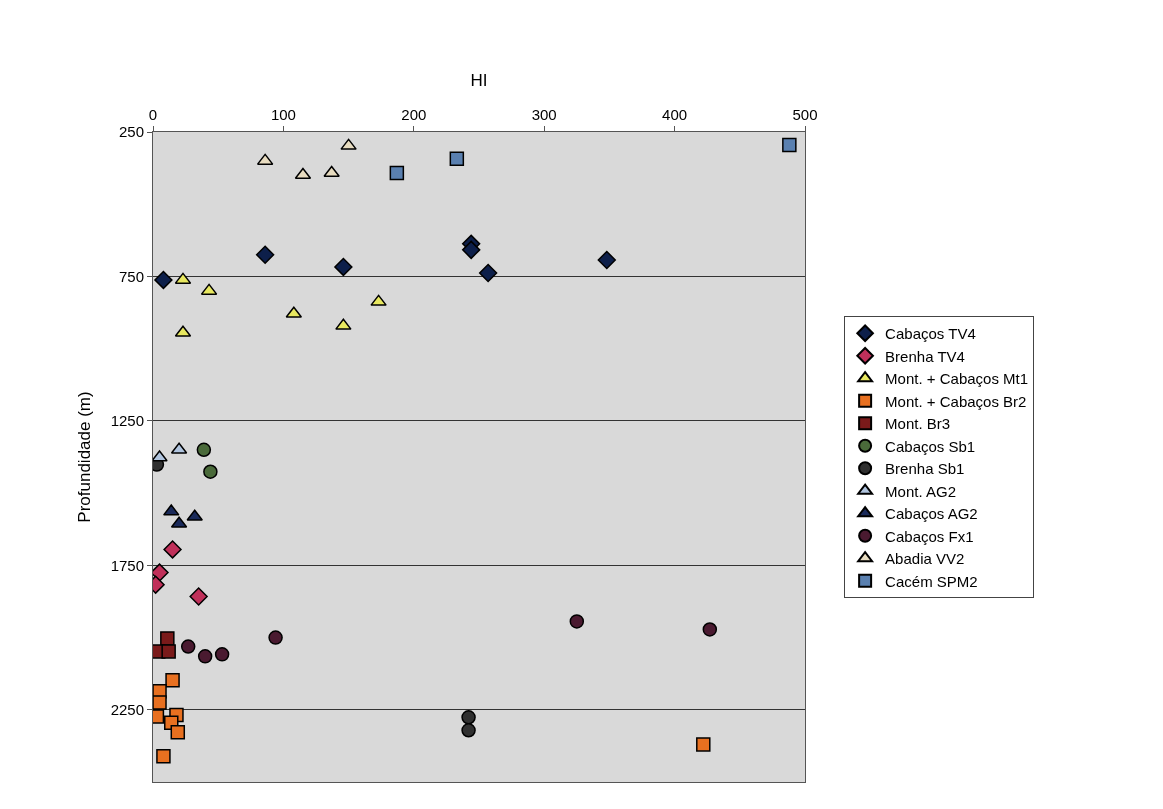 This screenshot has height=809, width=1163. Describe the element at coordinates (479, 80) in the screenshot. I see `x-axis-title: HI` at that location.